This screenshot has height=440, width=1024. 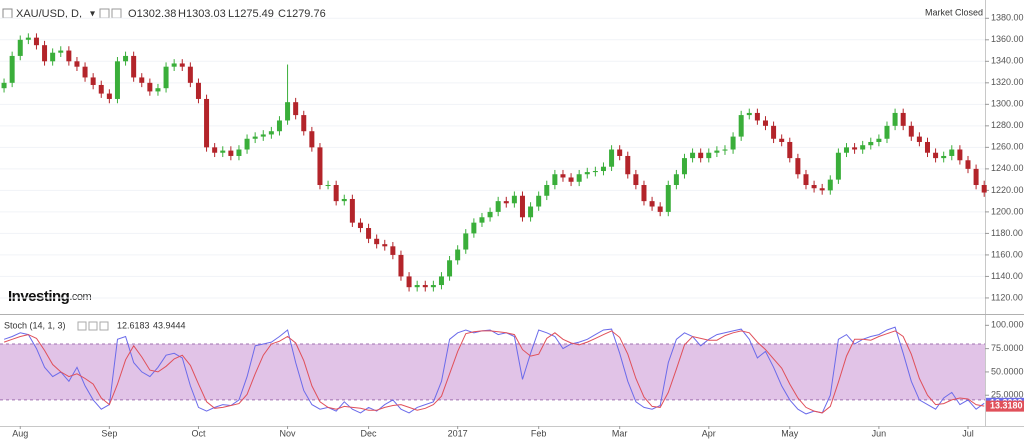 What do you see at coordinates (1007, 395) in the screenshot?
I see `y-tick-label: 25.0000` at bounding box center [1007, 395].